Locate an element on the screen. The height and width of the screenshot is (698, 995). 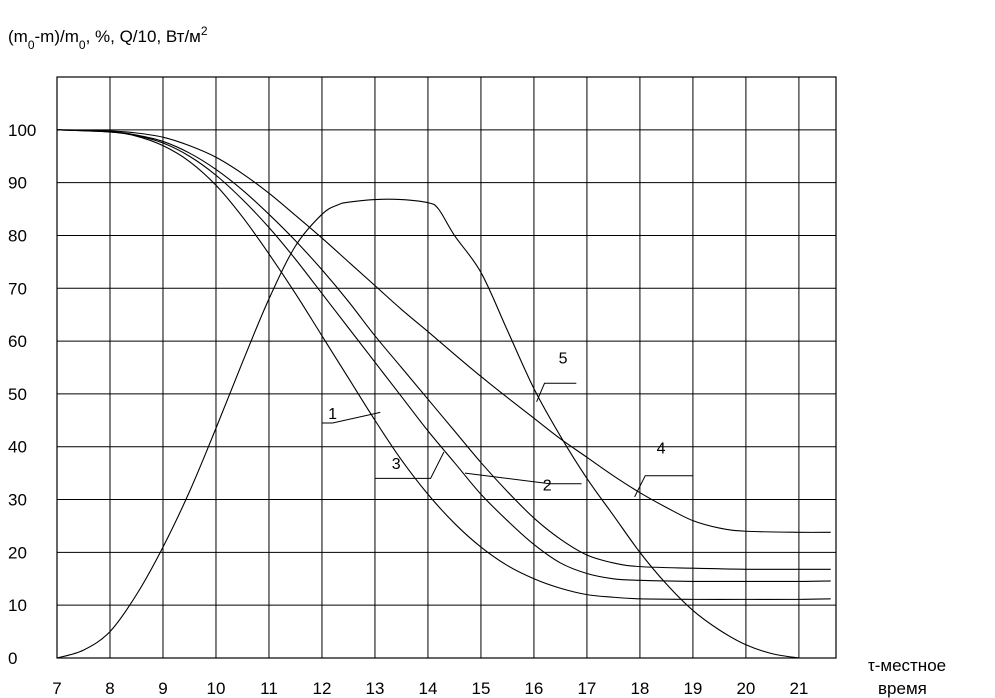
y-axis-title: (m0-m)/m0, %, Q/10, Вт/м2 is located at coordinates (108, 38).